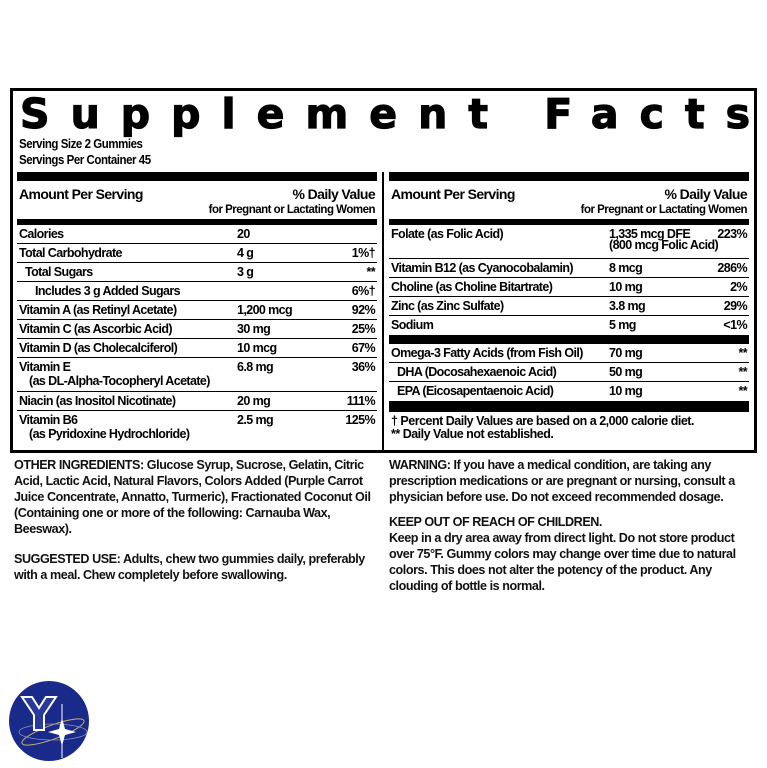 This screenshot has height=768, width=767. Describe the element at coordinates (664, 245) in the screenshot. I see `amount-detail: (800 mcg Folic Acid)` at that location.